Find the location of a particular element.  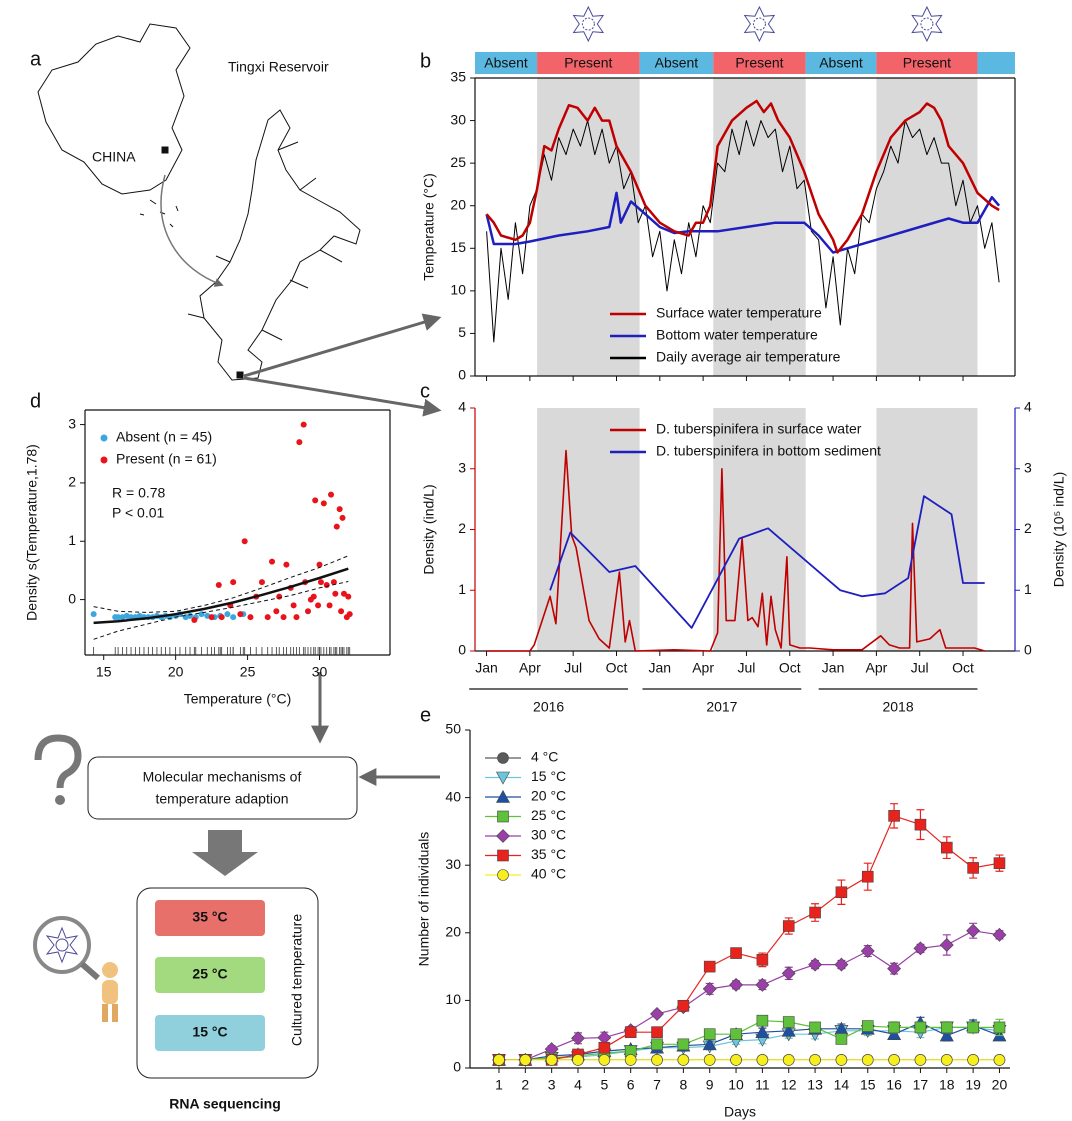

caption: RNA sequencing is located at coordinates (225, 1104).